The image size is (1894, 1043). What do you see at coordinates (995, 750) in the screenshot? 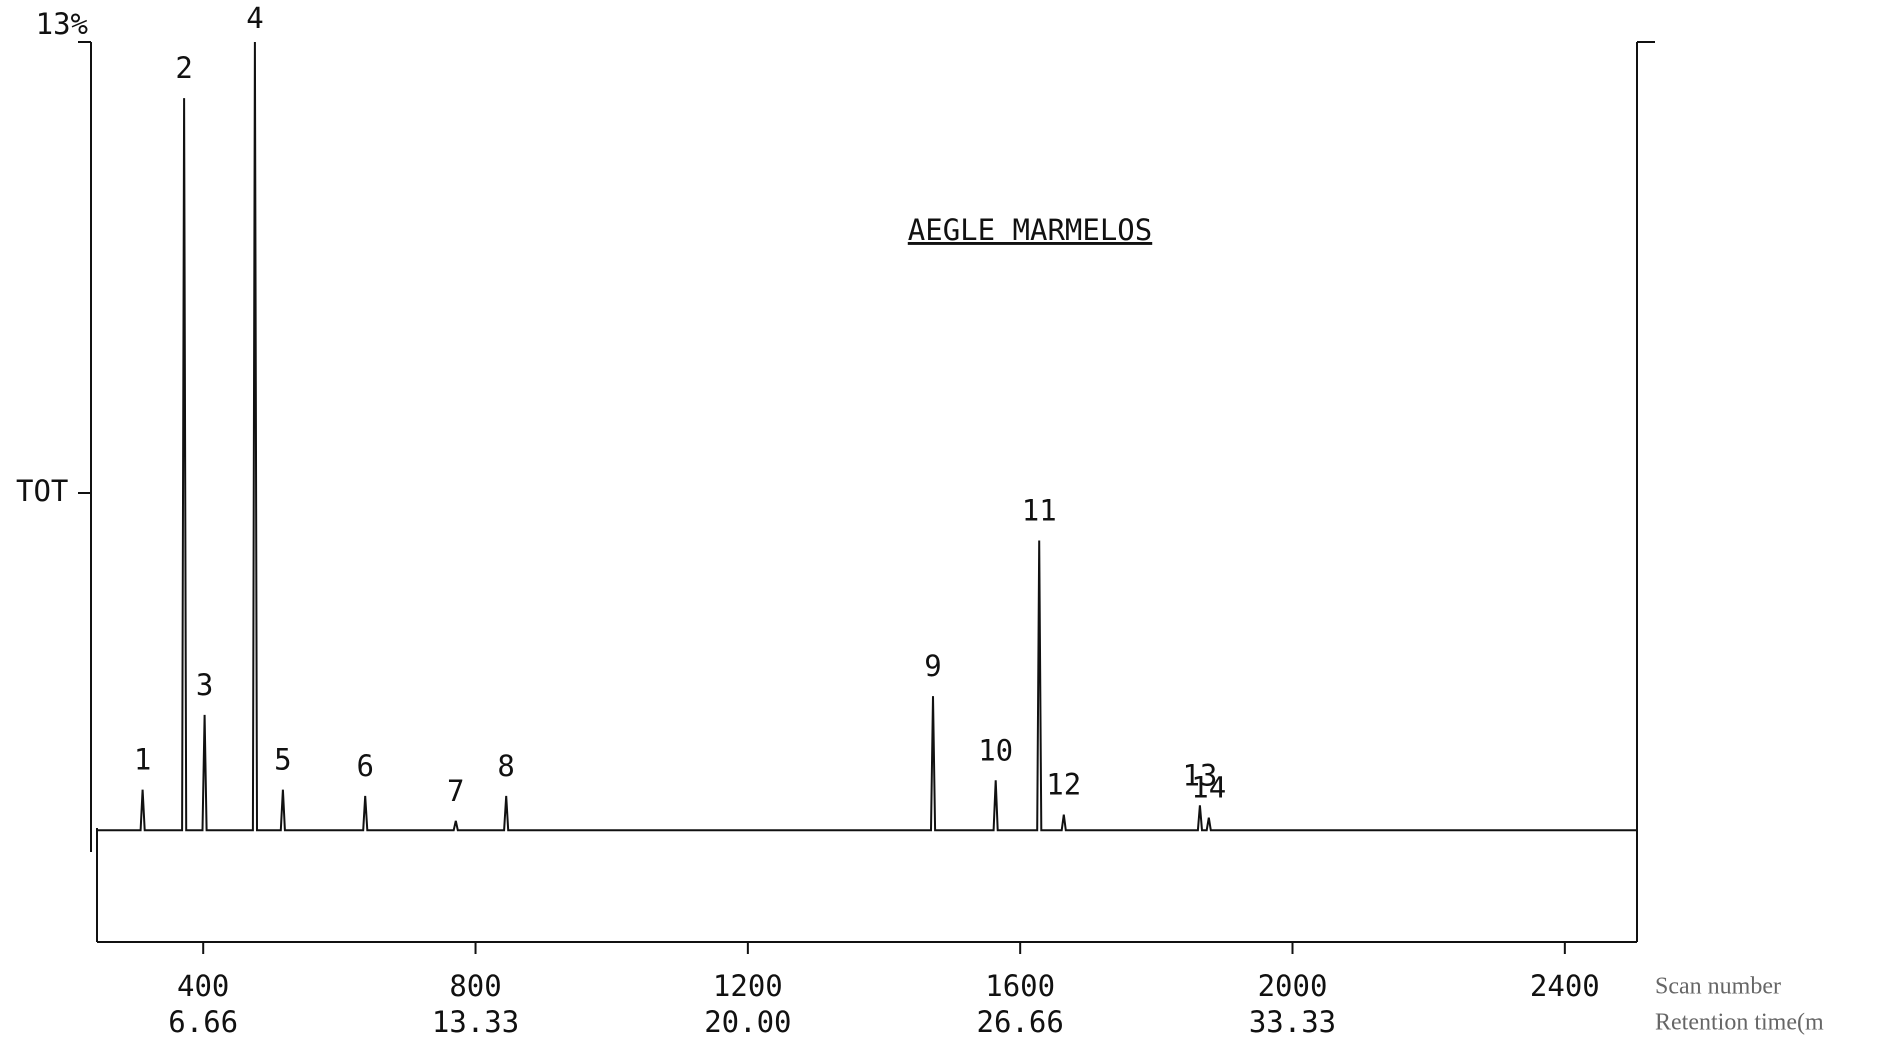
I see `peak-label: 10` at bounding box center [995, 750].